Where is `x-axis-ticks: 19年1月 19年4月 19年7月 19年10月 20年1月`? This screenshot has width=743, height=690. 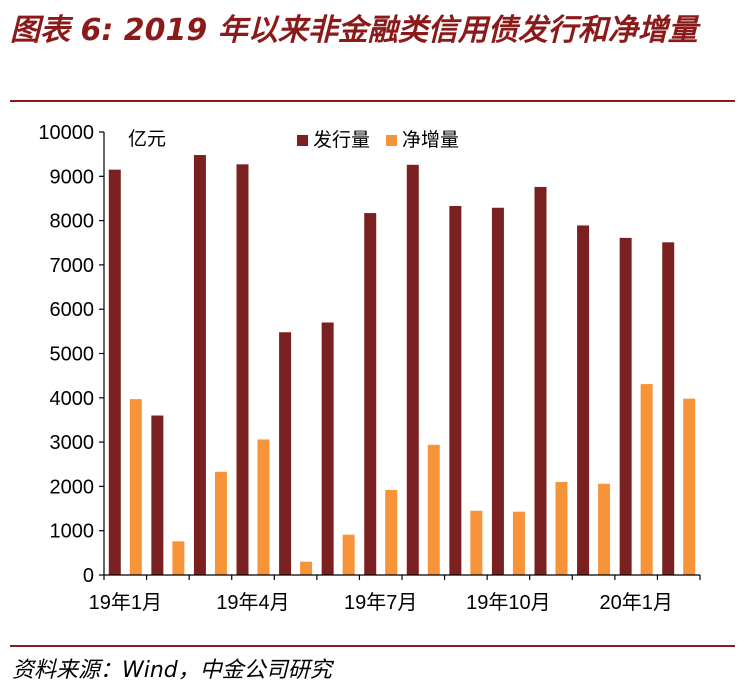 x-axis-ticks: 19年1月 19年4月 19年7月 19年10月 20年1月 is located at coordinates (381, 602).